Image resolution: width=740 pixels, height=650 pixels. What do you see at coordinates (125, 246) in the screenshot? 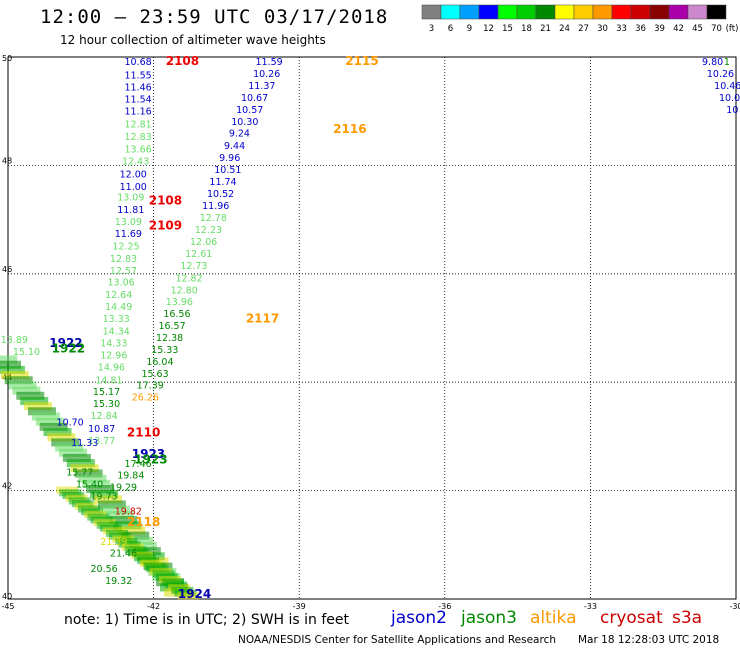
I see `wave-height-reading: 12.25` at bounding box center [125, 246].